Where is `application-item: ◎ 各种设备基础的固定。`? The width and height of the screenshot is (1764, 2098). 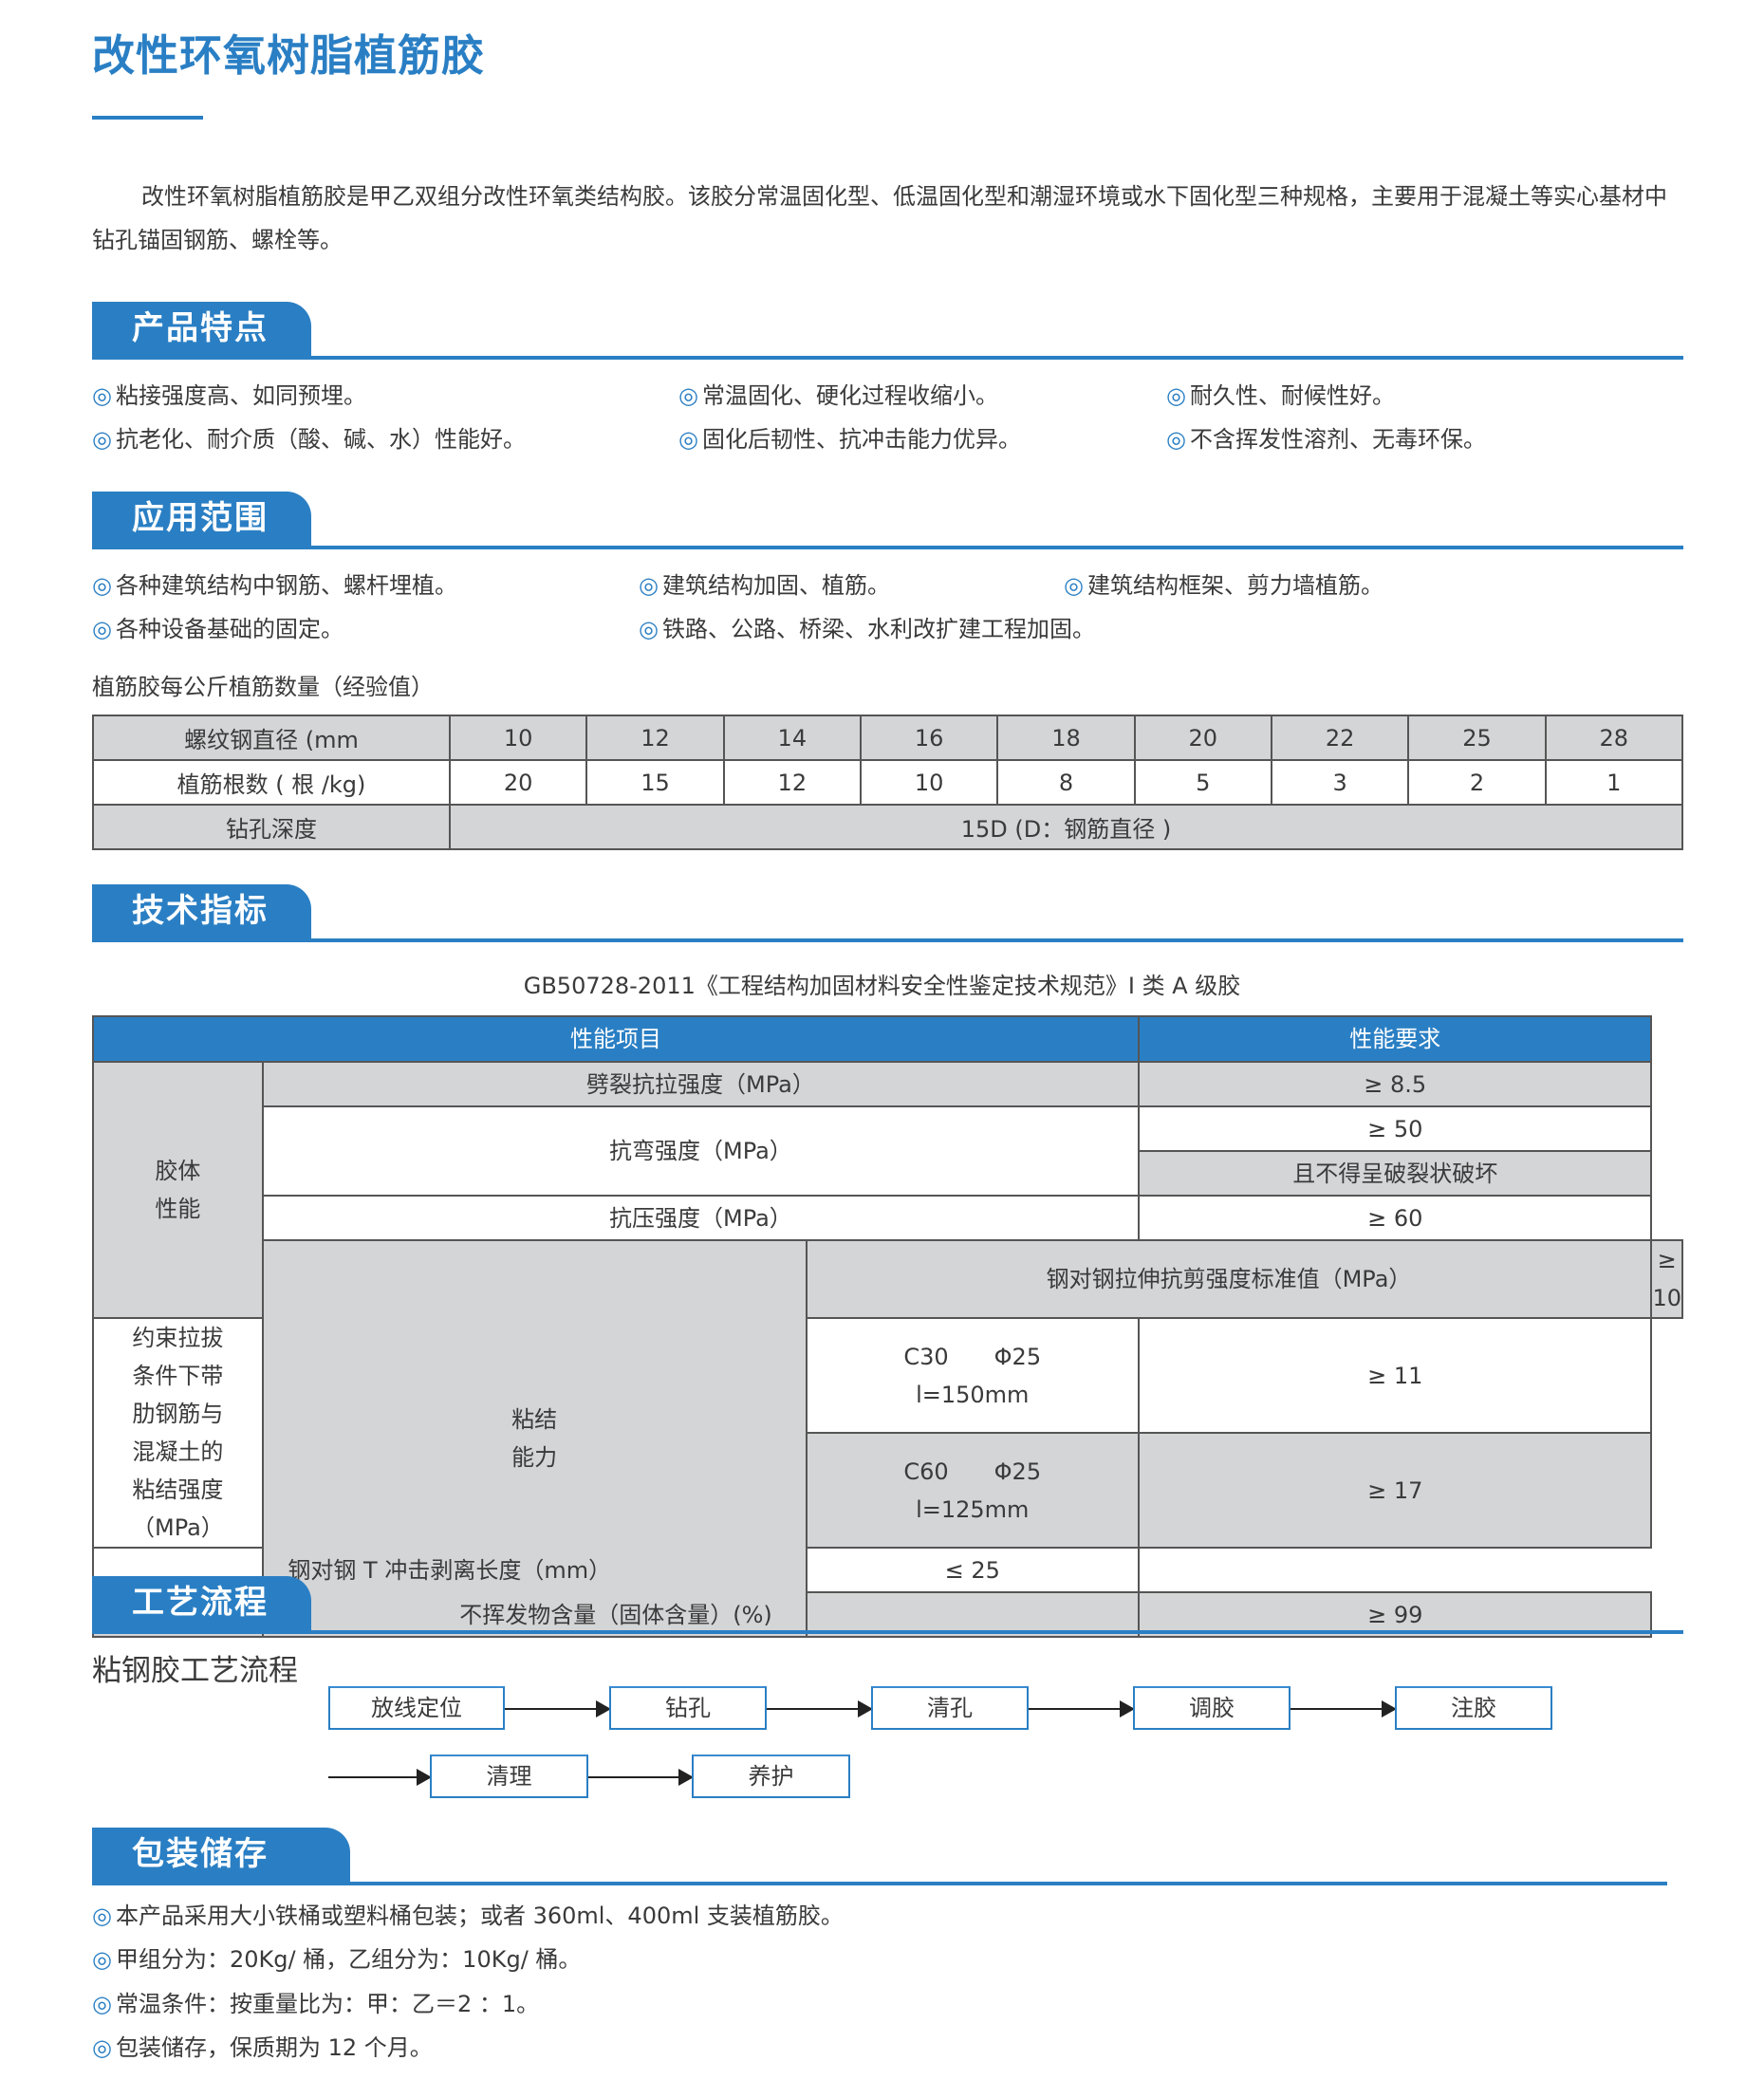 application-item: ◎ 各种设备基础的固定。 is located at coordinates (218, 629).